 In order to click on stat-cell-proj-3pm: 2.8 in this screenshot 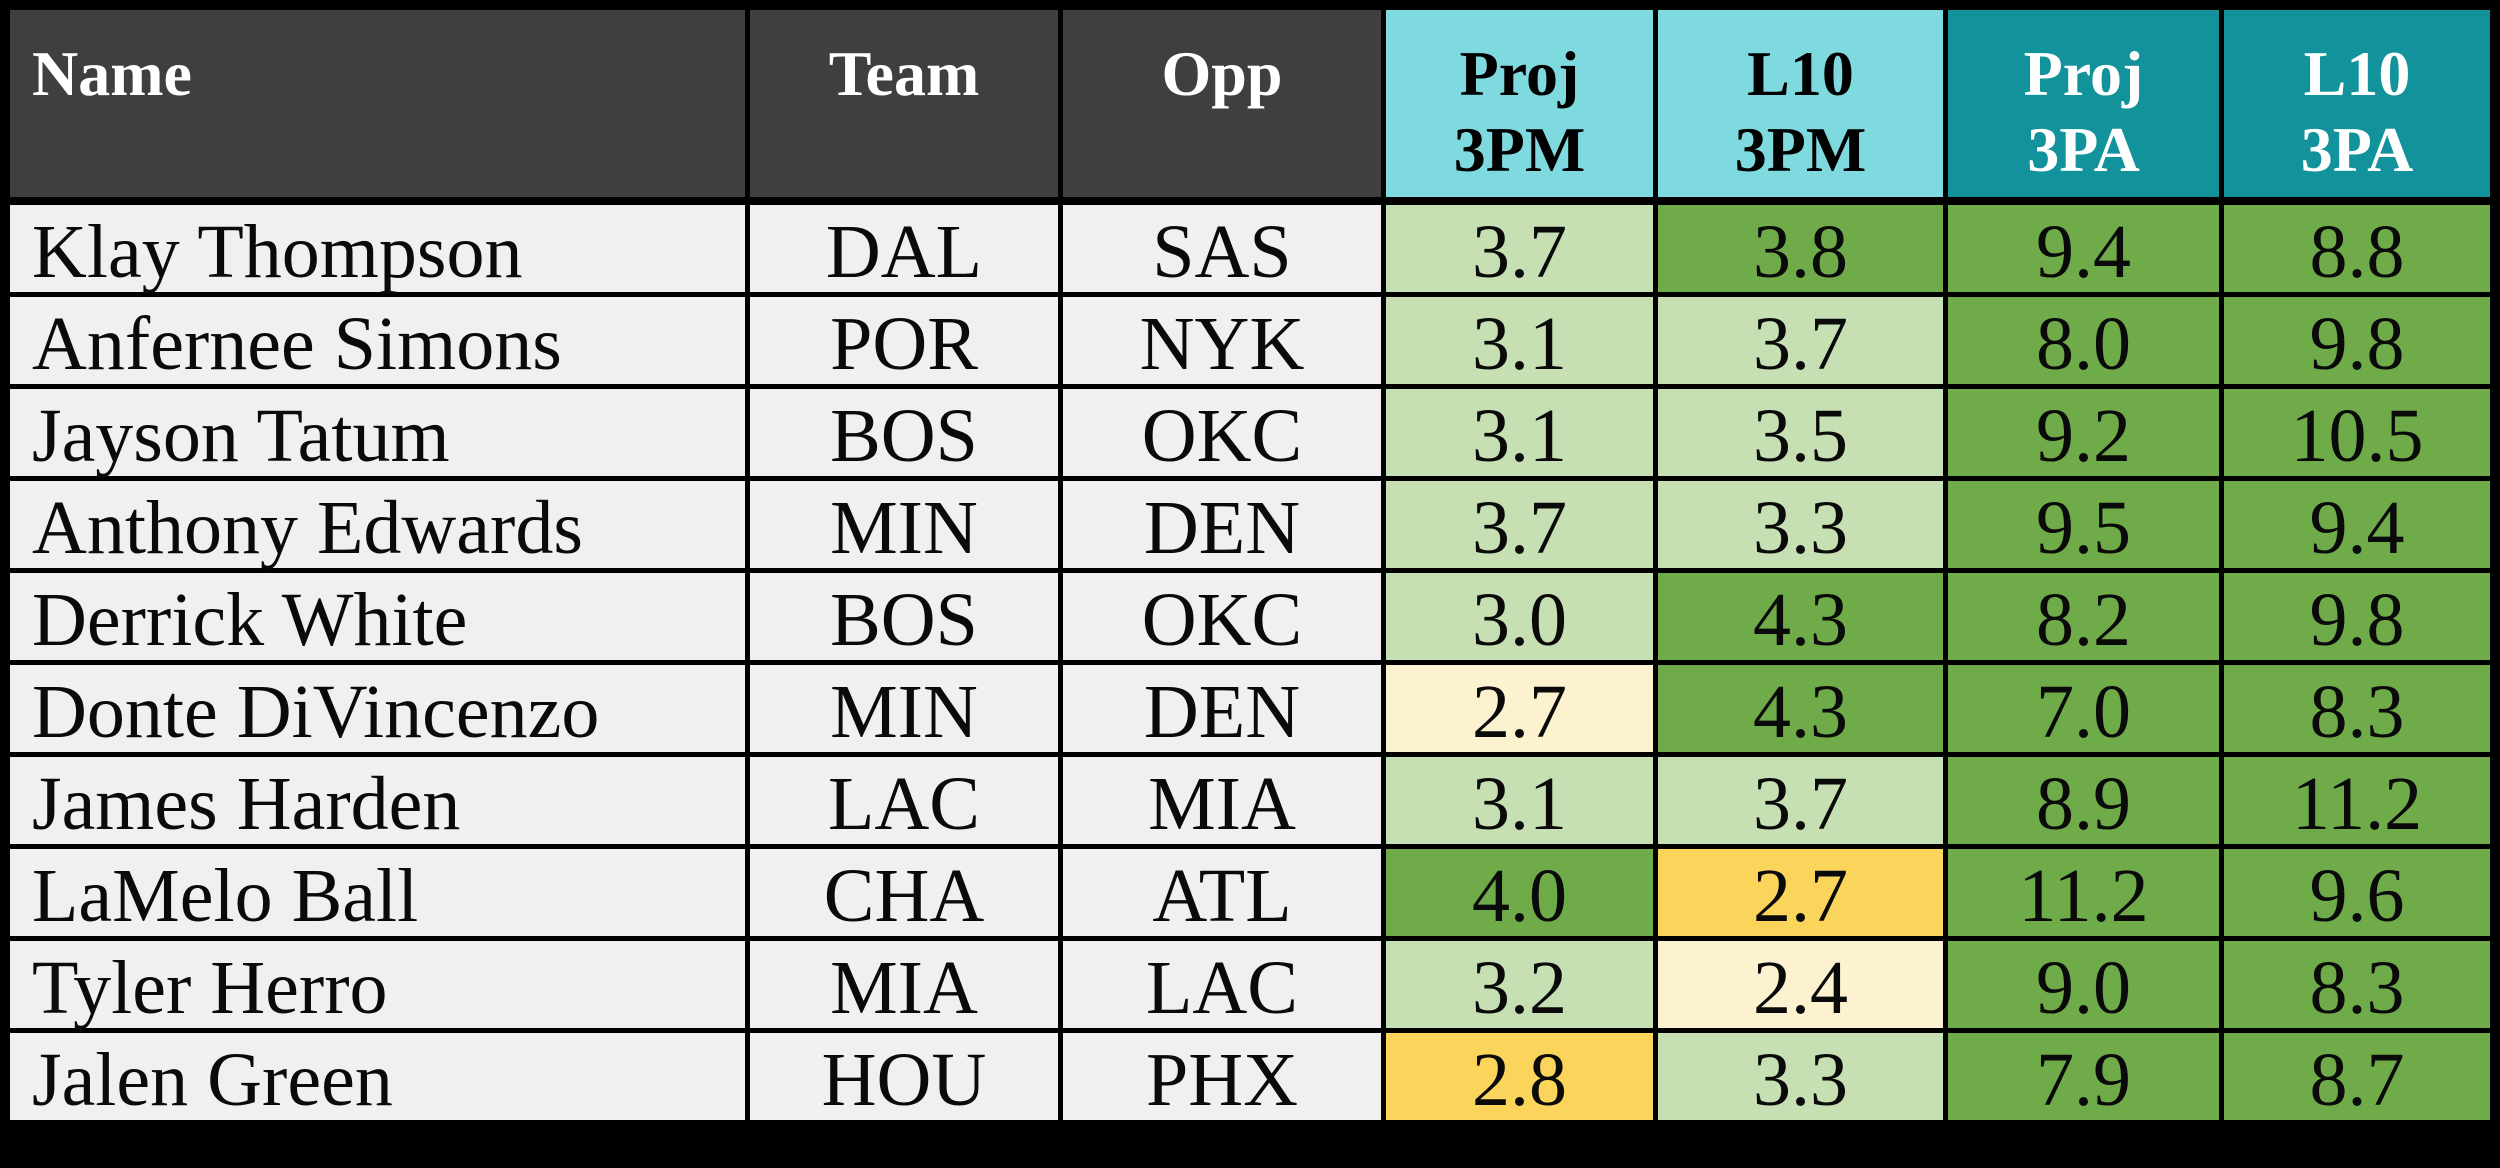, I will do `click(1519, 1077)`.